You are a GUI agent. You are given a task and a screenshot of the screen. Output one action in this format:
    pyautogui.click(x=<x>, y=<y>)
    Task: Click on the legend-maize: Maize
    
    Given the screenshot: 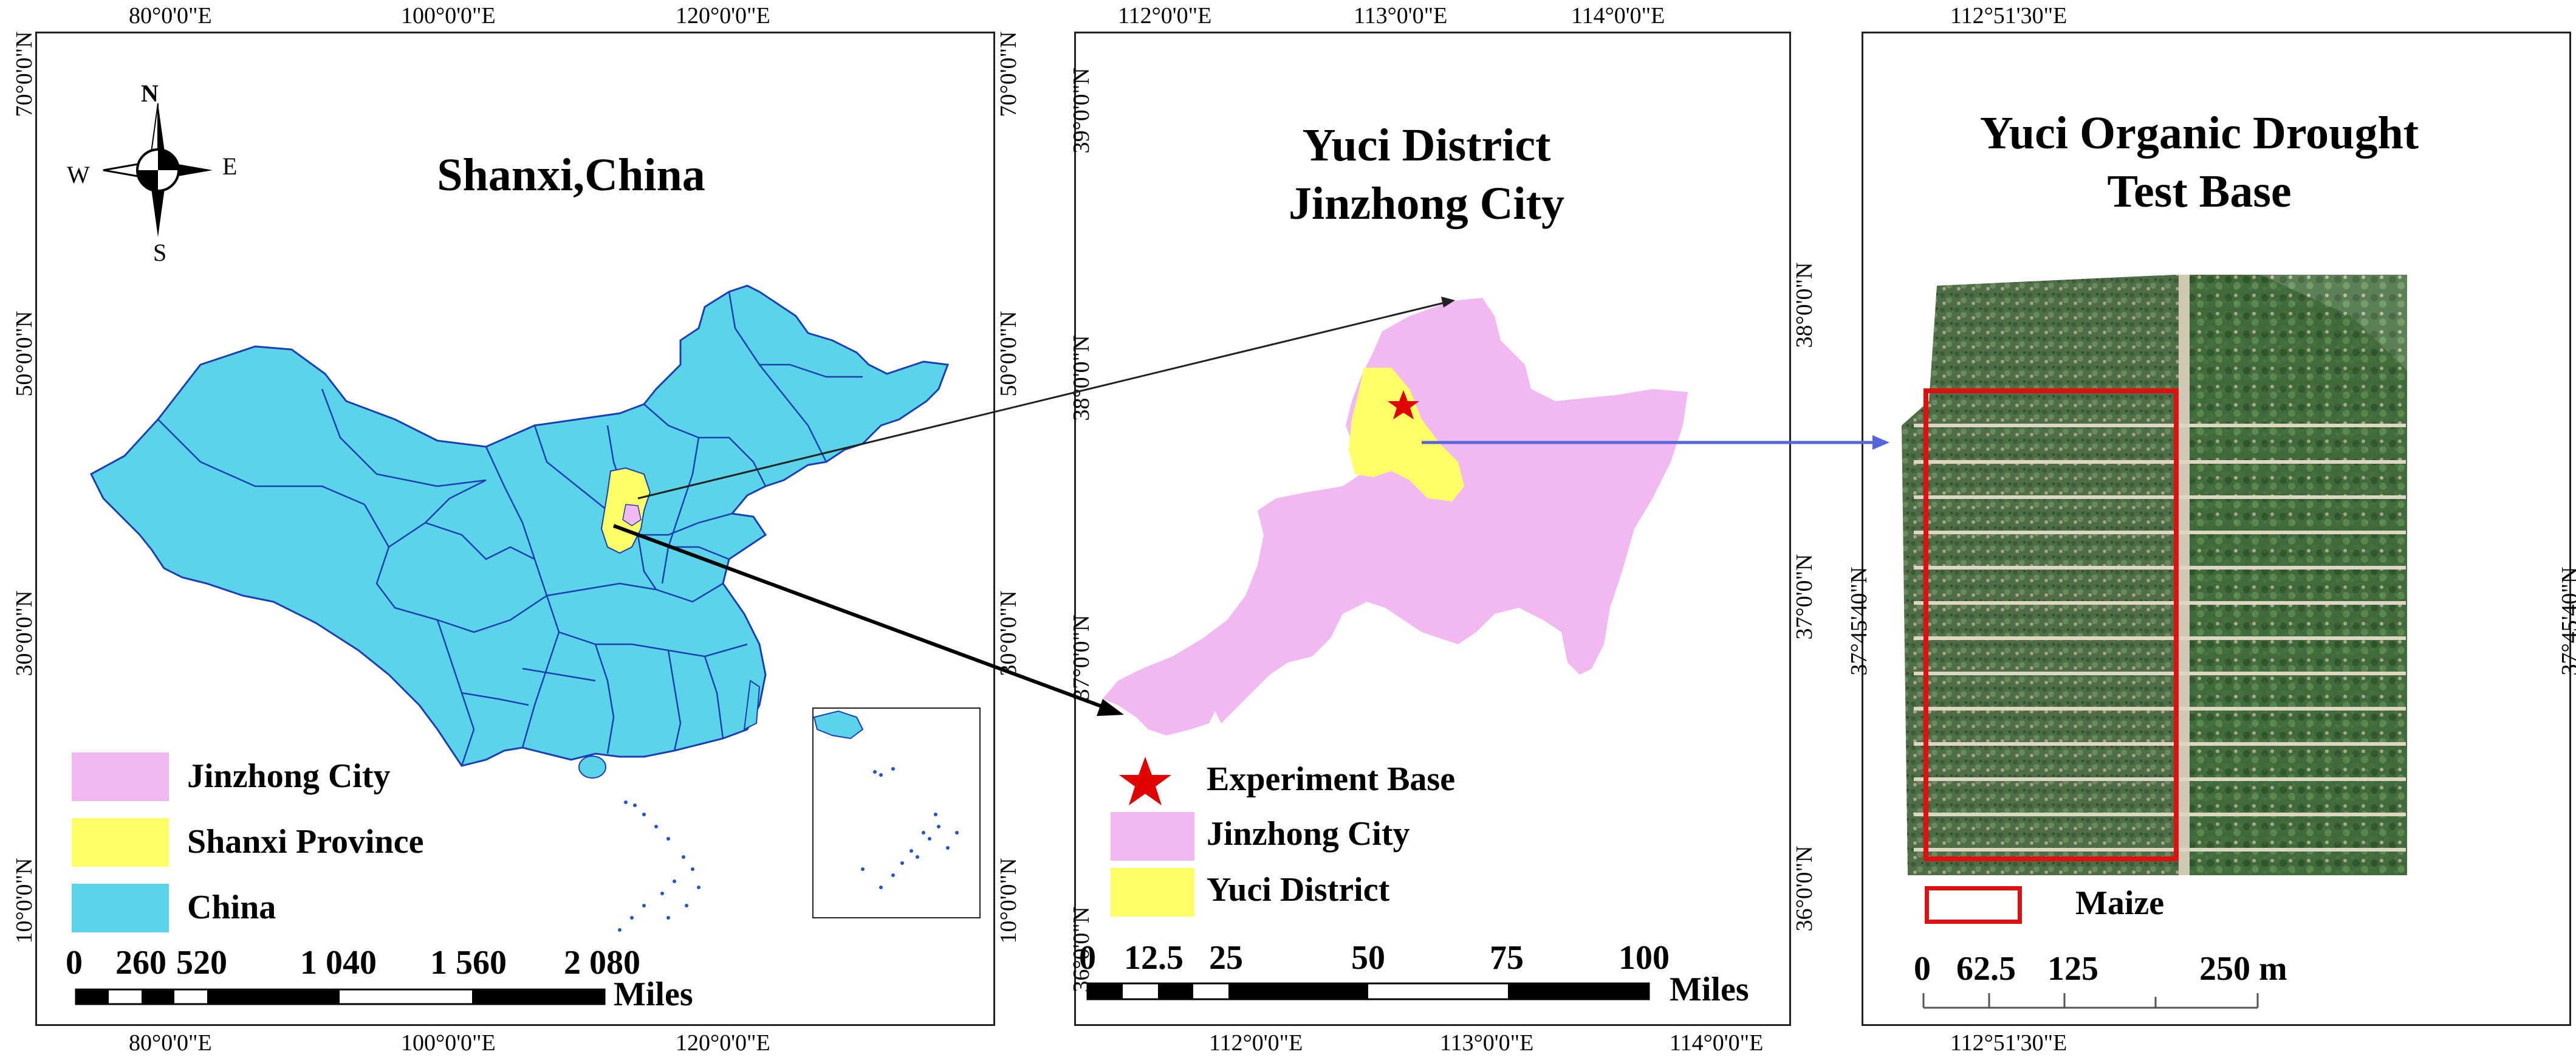 What is the action you would take?
    pyautogui.click(x=2120, y=903)
    